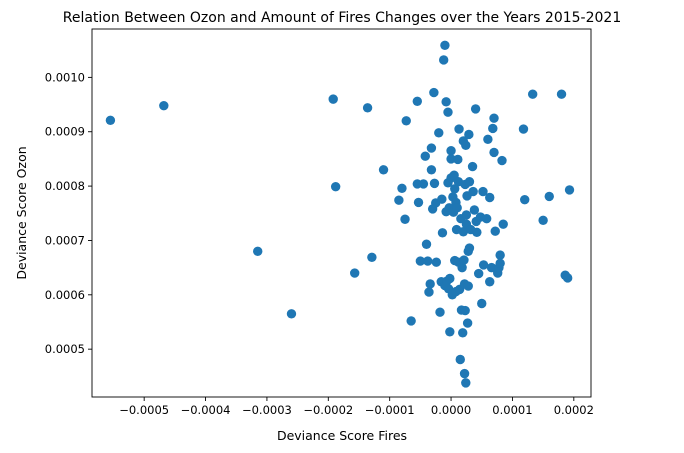  I want to click on x-tick-label: −0.0005, so click(144, 410).